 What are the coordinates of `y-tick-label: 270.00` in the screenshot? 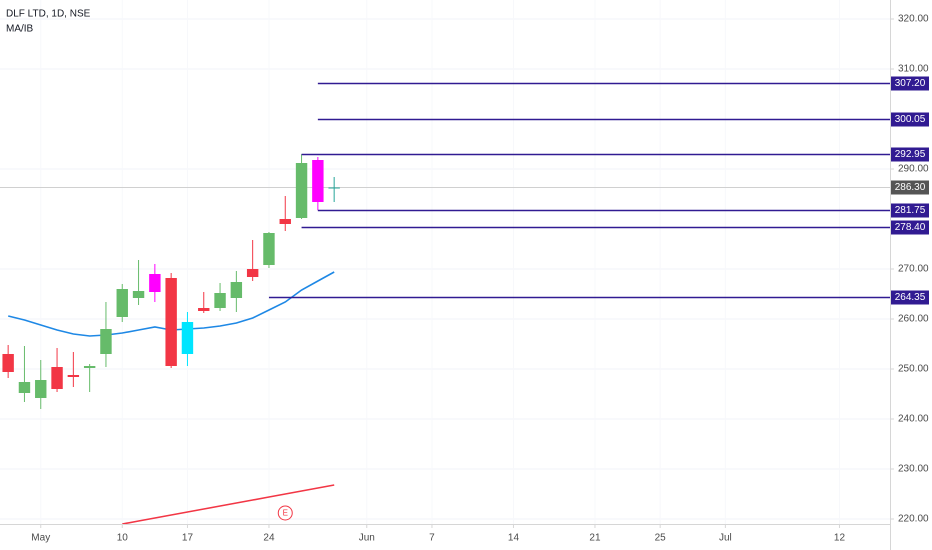 It's located at (913, 269).